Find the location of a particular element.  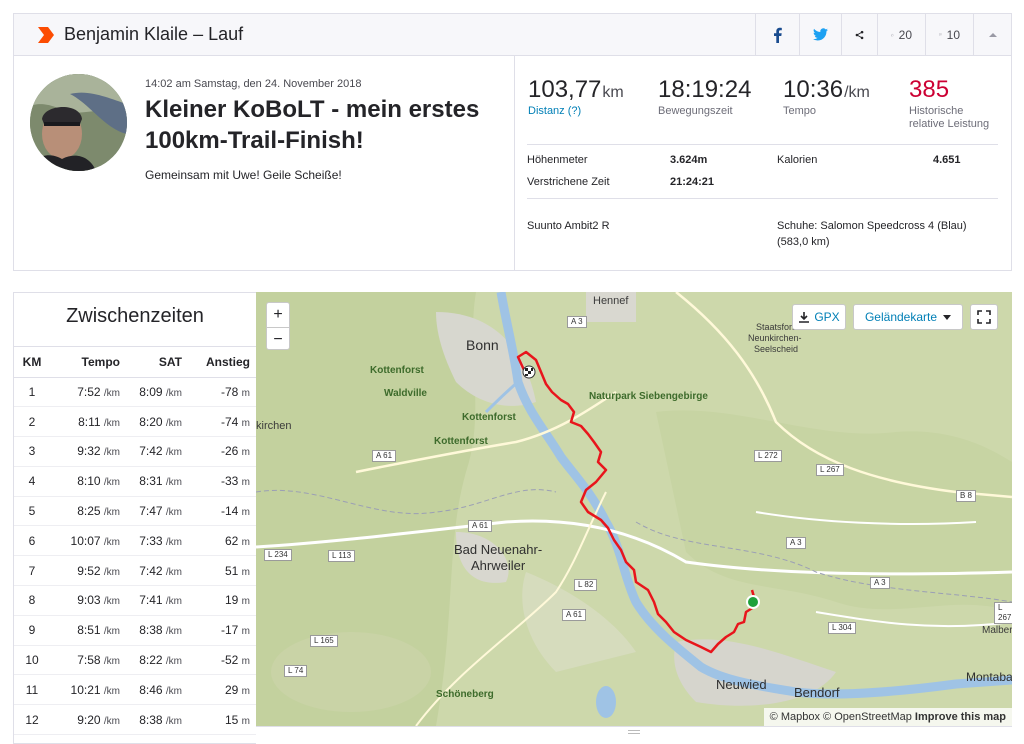

place-bonn: Bonn is located at coordinates (482, 345).